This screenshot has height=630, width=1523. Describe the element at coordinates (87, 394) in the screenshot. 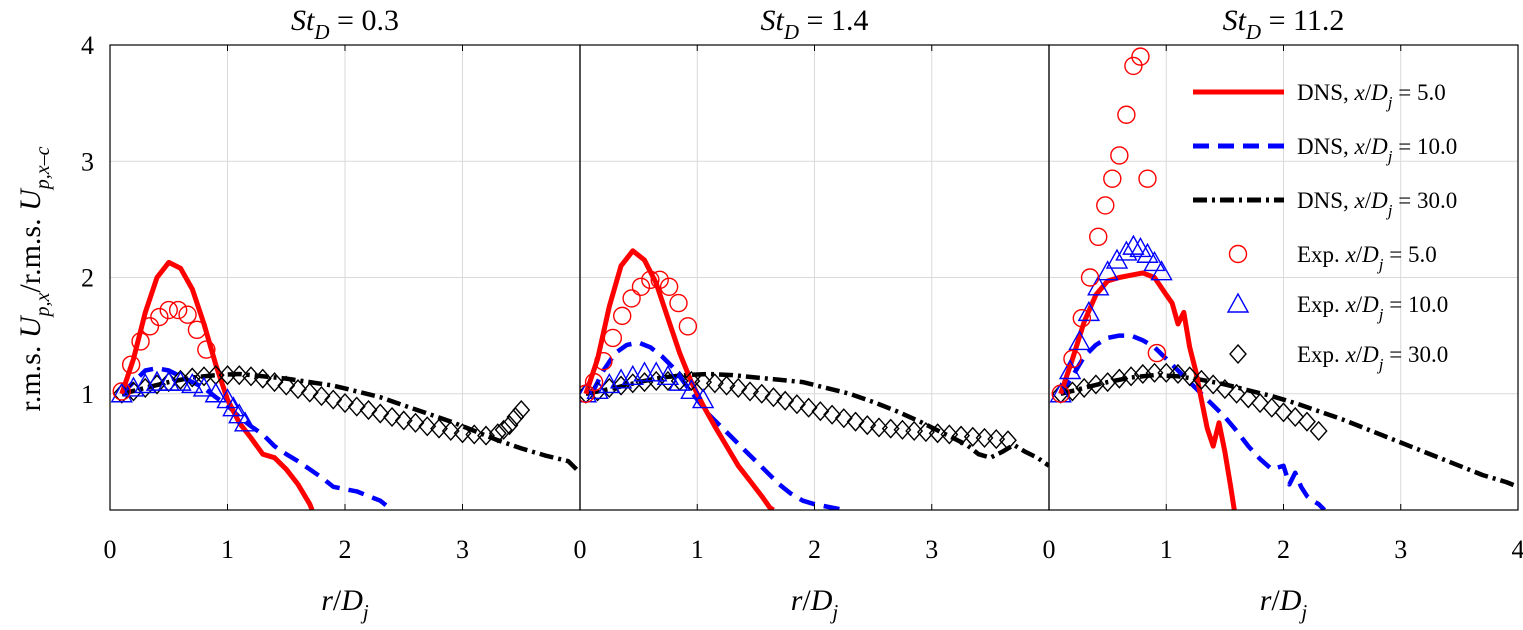

I see `y-tick-label: 1` at that location.